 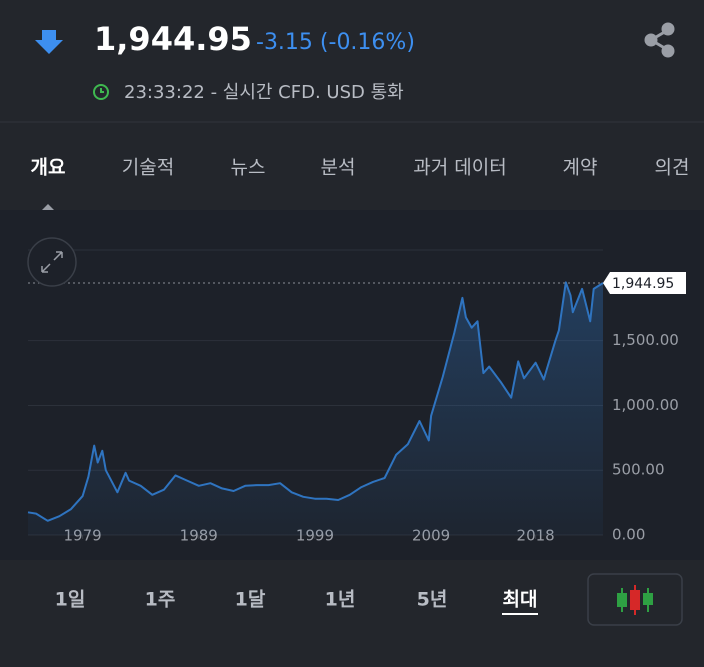 What do you see at coordinates (580, 168) in the screenshot?
I see `tab: 계약` at bounding box center [580, 168].